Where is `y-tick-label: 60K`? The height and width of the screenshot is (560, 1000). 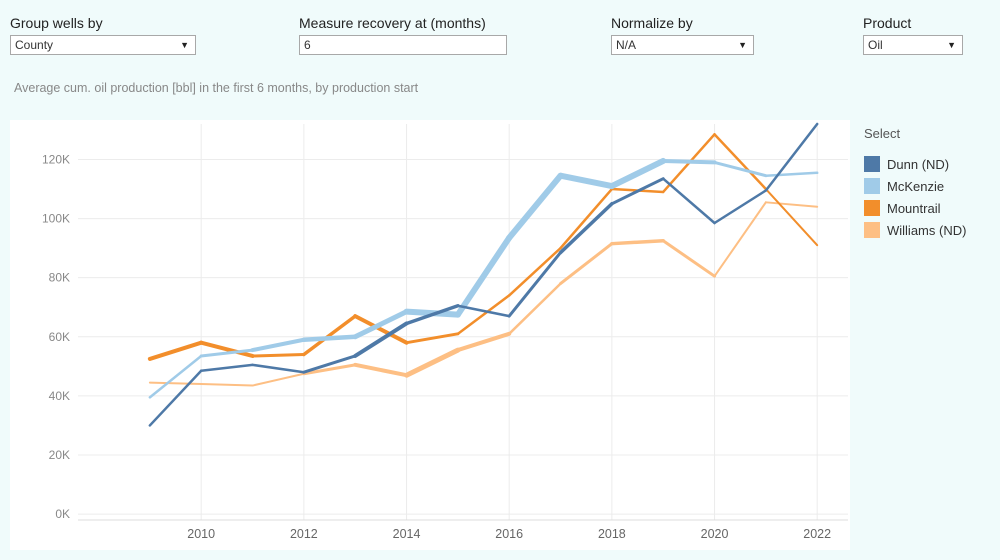
y-tick-label: 60K is located at coordinates (59, 337).